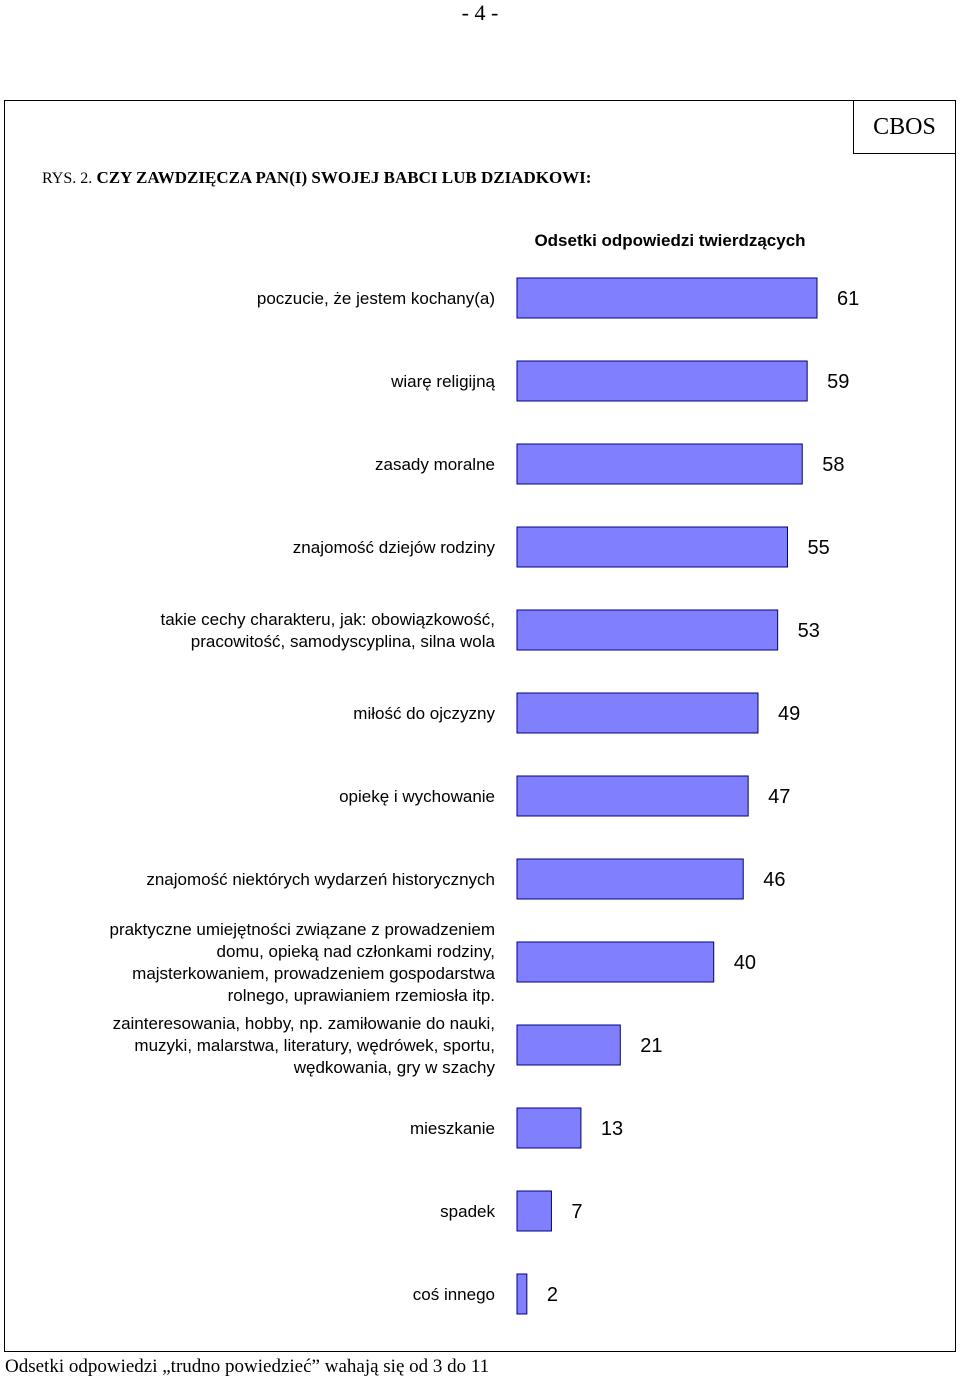 This screenshot has height=1384, width=960. Describe the element at coordinates (612, 1129) in the screenshot. I see `data-label-10: 13` at that location.